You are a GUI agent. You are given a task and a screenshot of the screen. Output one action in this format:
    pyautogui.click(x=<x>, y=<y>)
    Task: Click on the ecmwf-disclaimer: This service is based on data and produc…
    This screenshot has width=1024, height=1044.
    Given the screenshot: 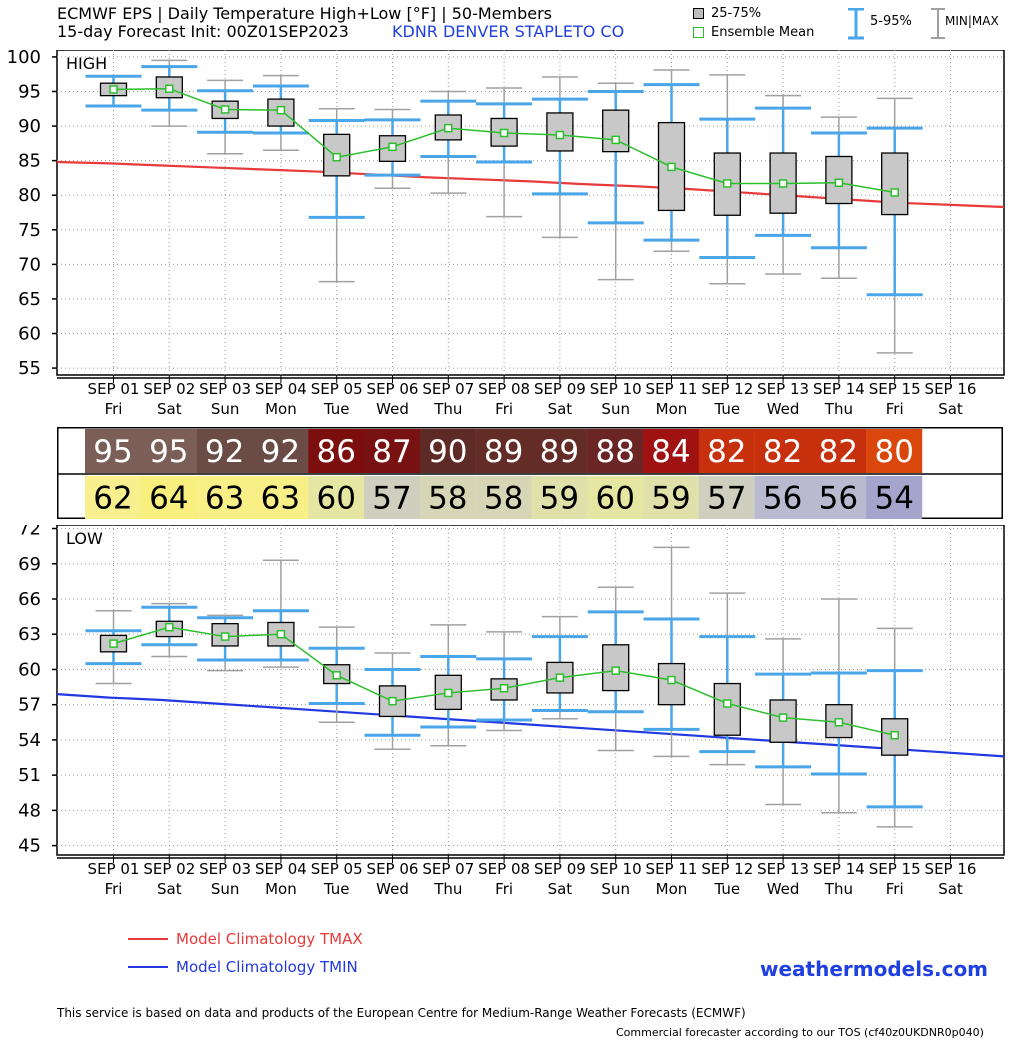 What is the action you would take?
    pyautogui.click(x=401, y=1013)
    